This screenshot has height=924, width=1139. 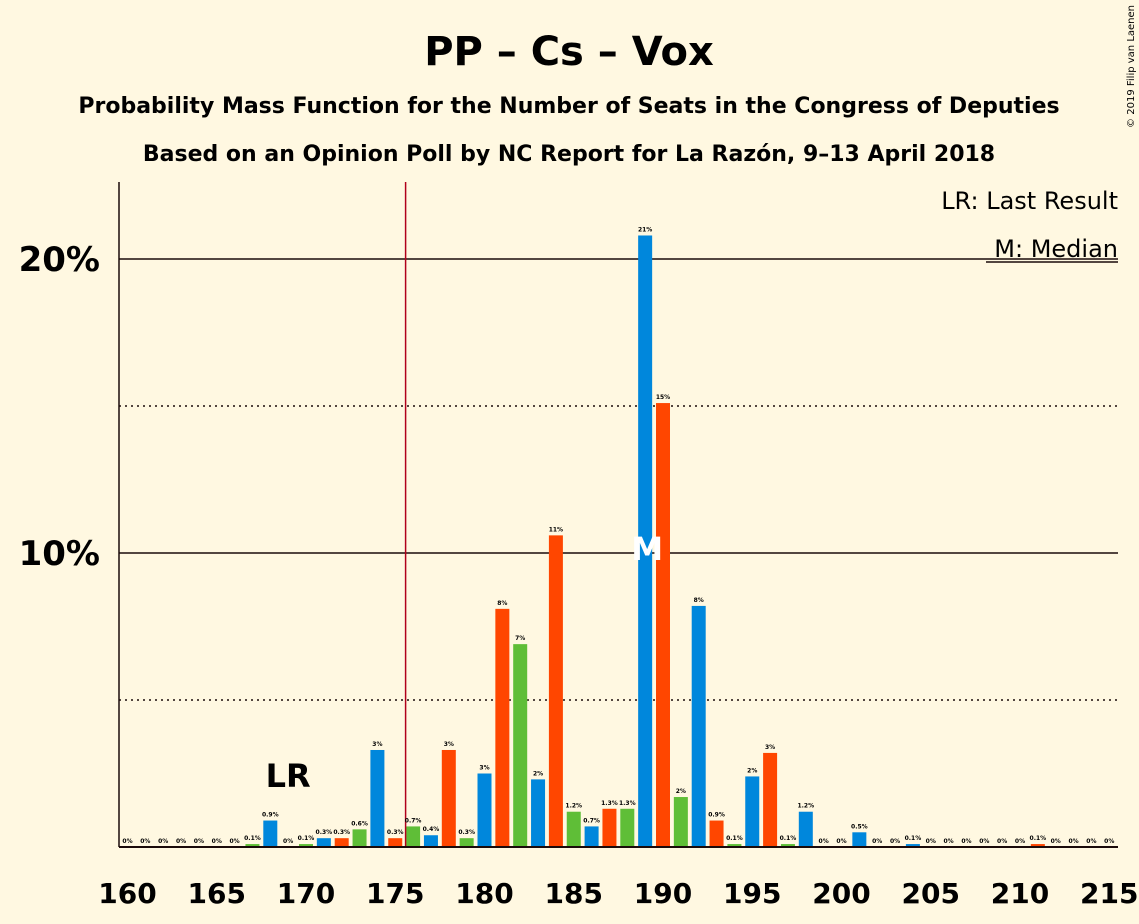 What do you see at coordinates (556, 529) in the screenshot?
I see `bar-label-seat-184: 11%` at bounding box center [556, 529].